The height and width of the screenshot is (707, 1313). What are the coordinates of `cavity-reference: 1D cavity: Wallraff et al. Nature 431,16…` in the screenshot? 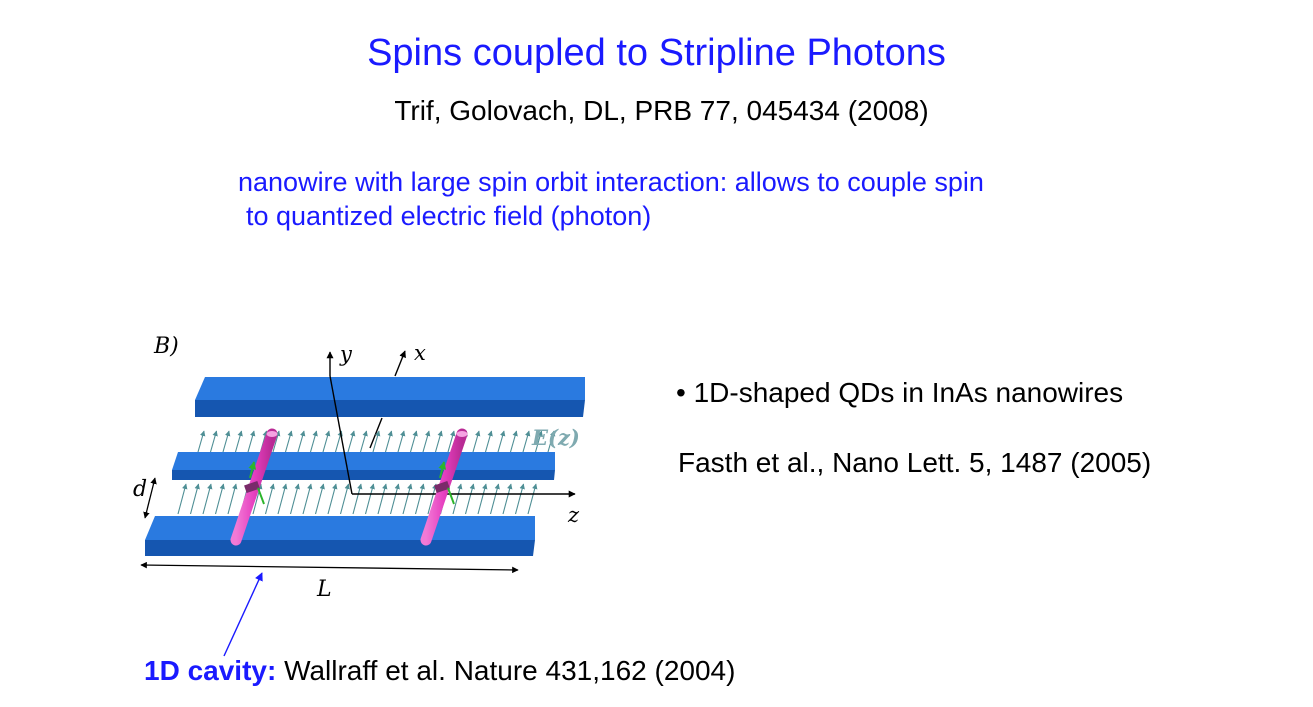 It's located at (439, 671).